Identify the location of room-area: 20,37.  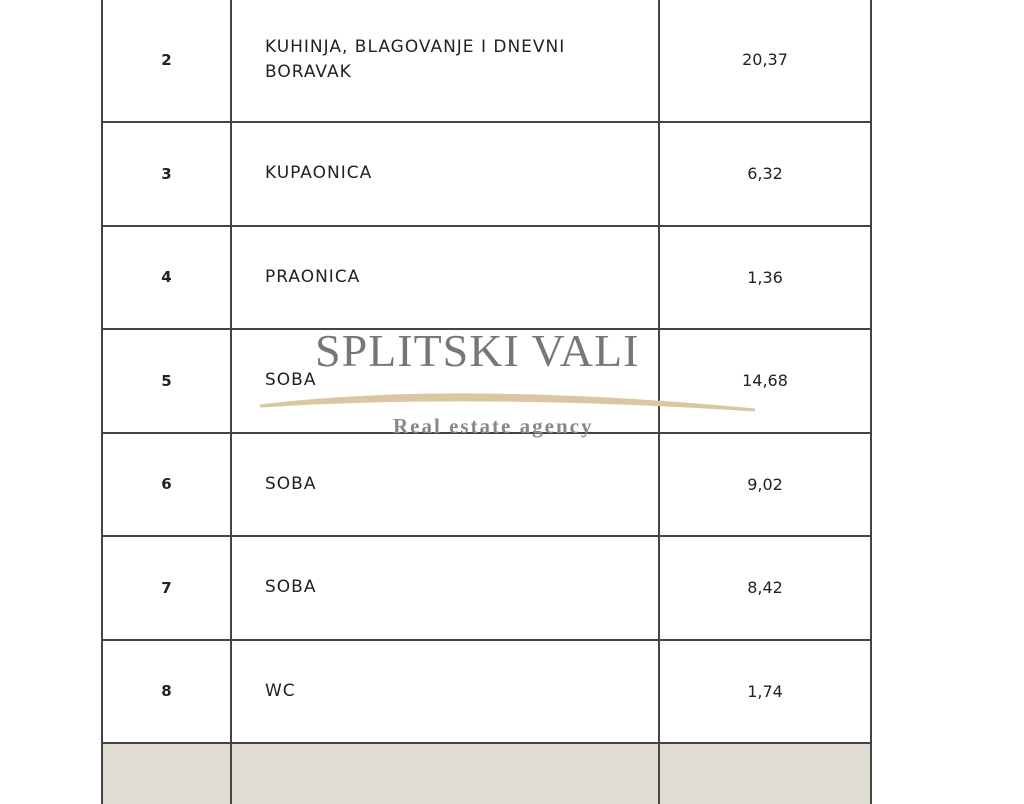
(765, 59).